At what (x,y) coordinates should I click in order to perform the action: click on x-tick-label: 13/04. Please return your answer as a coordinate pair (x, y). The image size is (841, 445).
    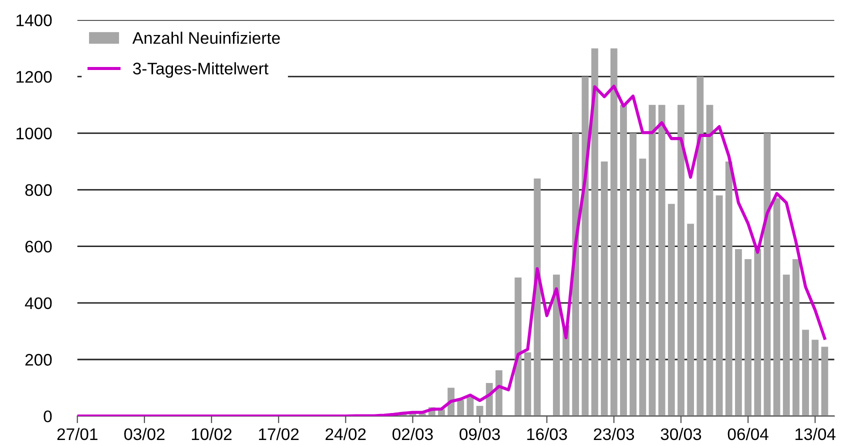
    Looking at the image, I should click on (816, 434).